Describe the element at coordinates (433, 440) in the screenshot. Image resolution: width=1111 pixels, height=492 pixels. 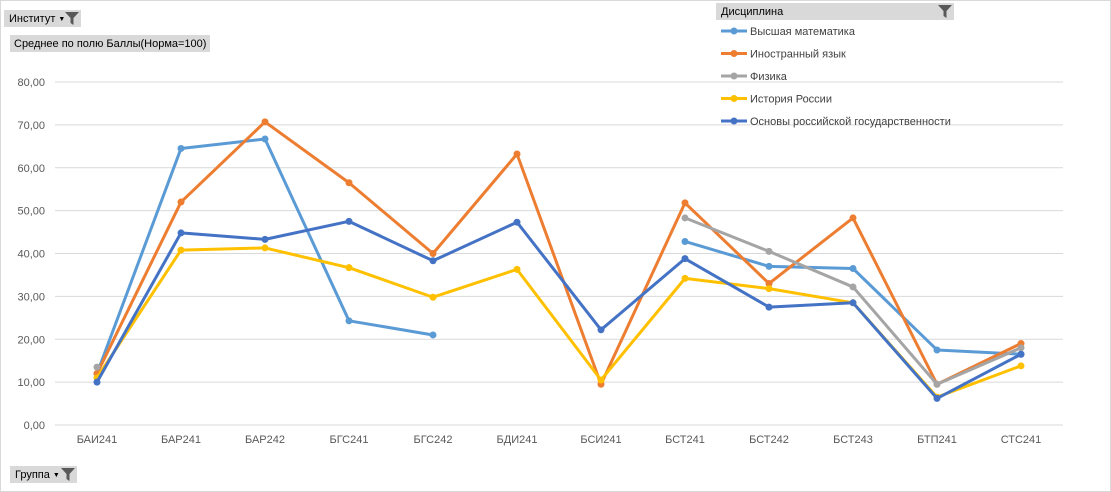
I see `x-tick-label: БГС242` at that location.